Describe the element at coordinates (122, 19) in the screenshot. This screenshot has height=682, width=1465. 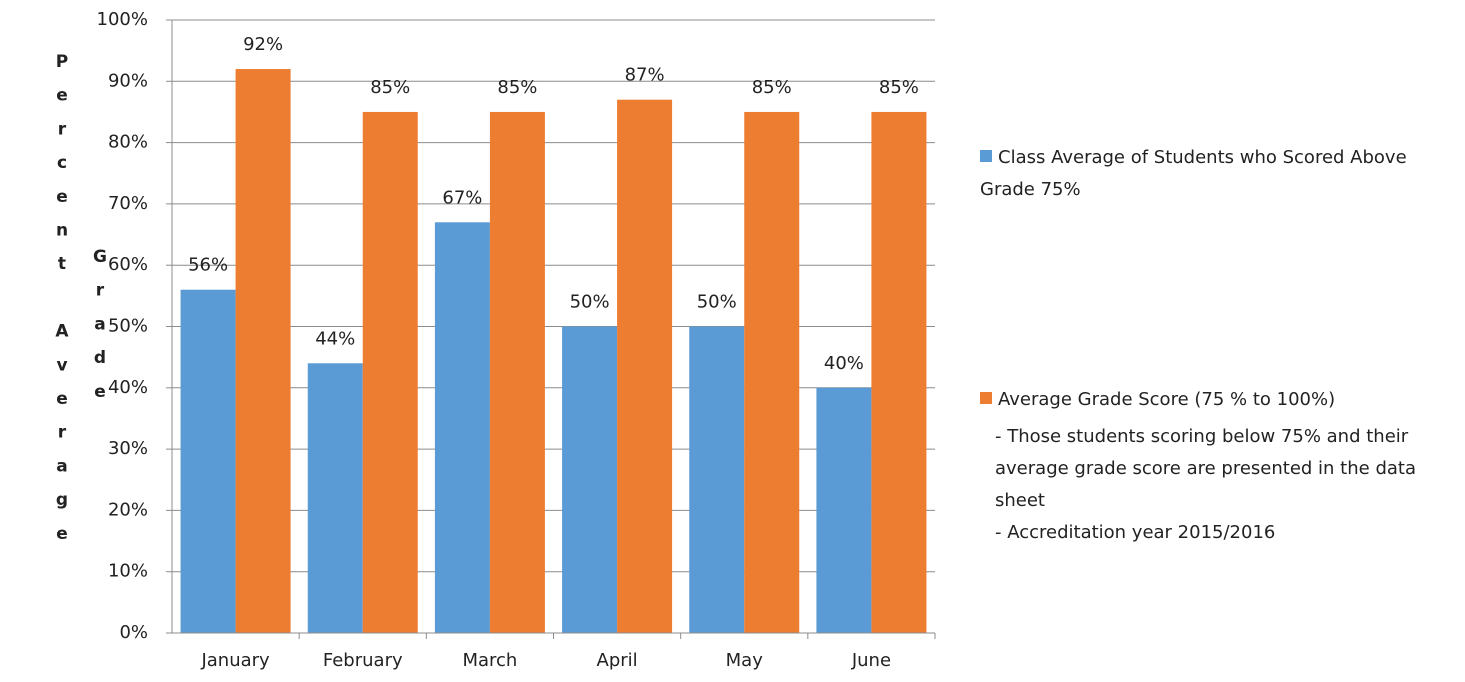
I see `y-tick-label: 100%` at that location.